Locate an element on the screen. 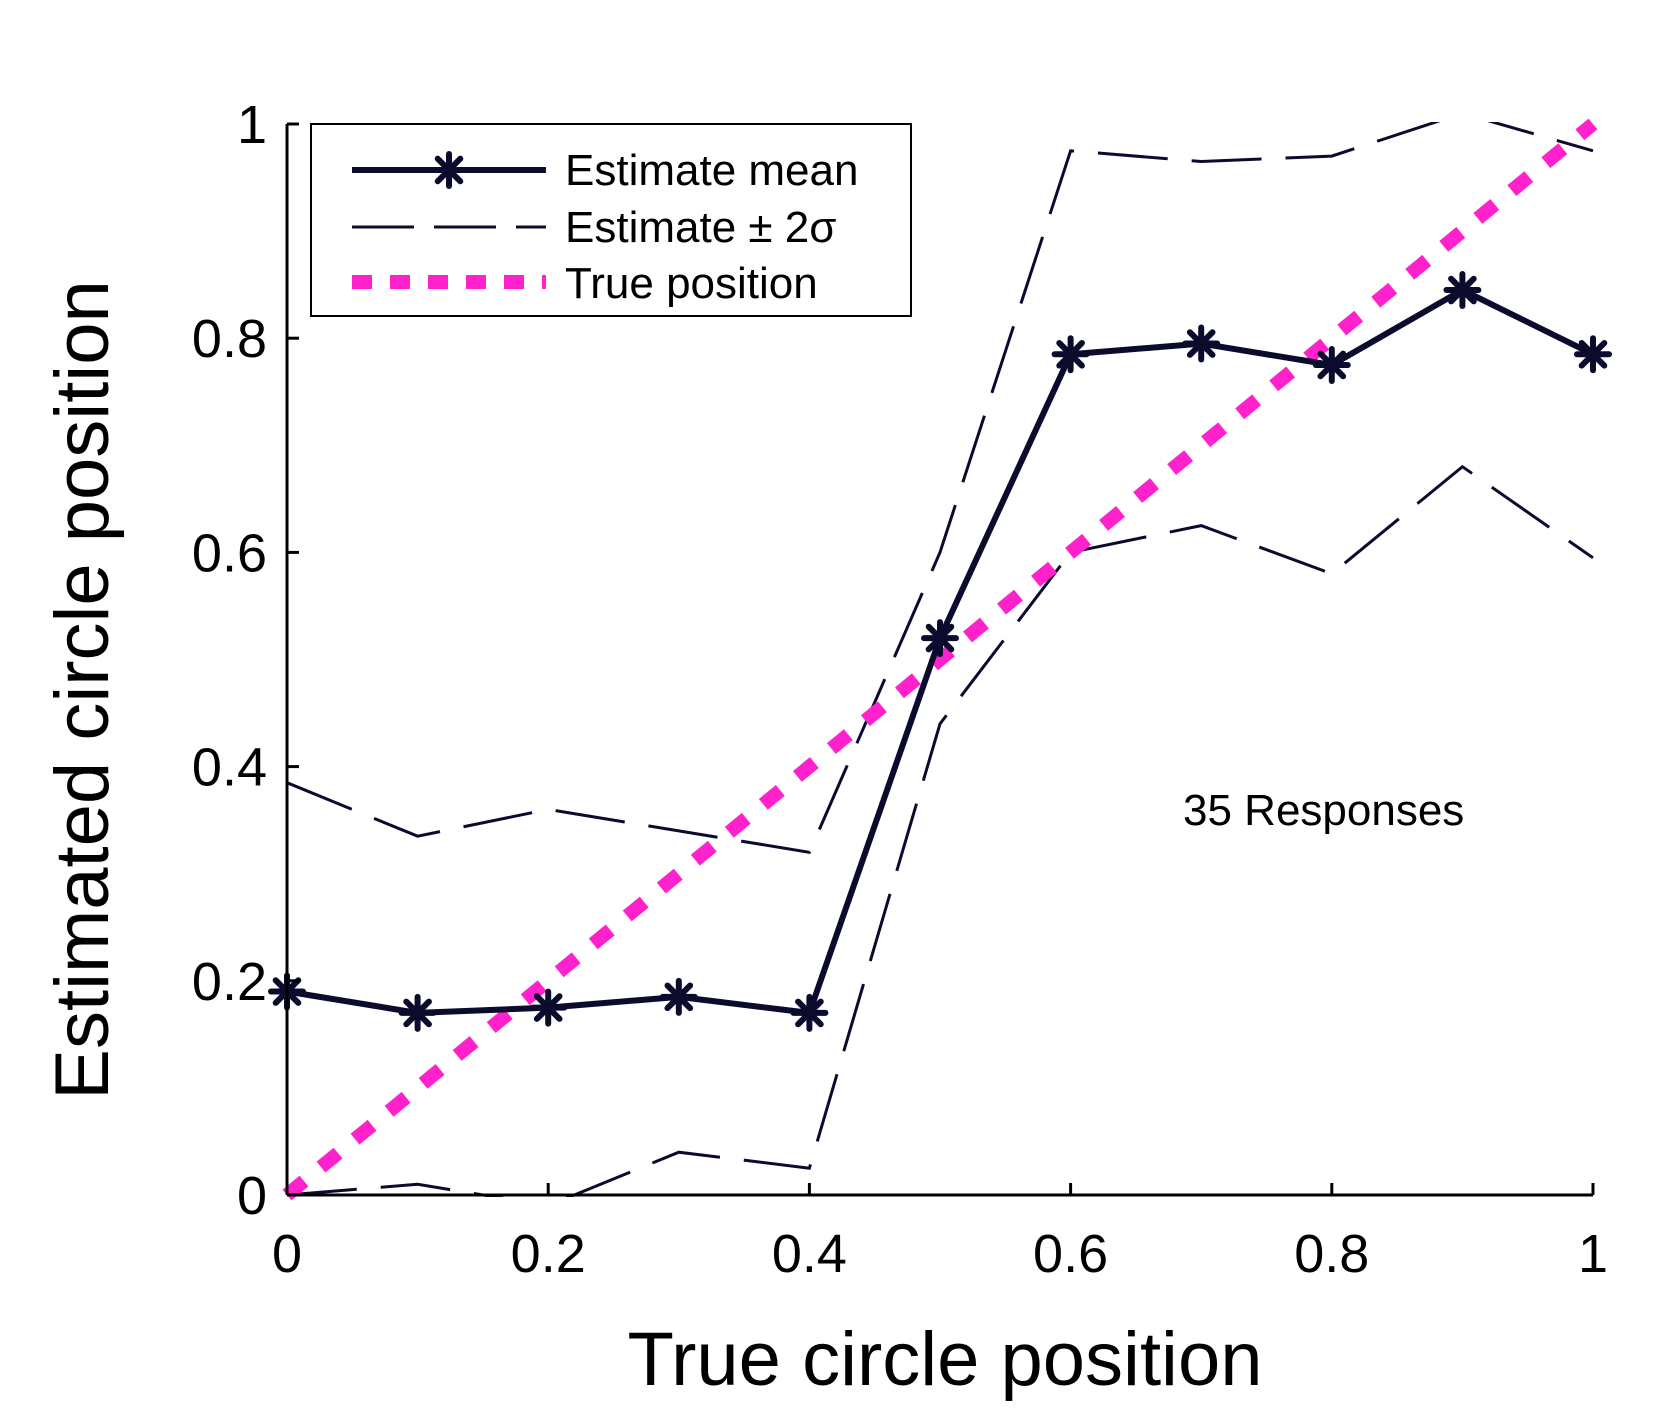 The height and width of the screenshot is (1417, 1658). x-tick-label: 0.4 is located at coordinates (809, 1254).